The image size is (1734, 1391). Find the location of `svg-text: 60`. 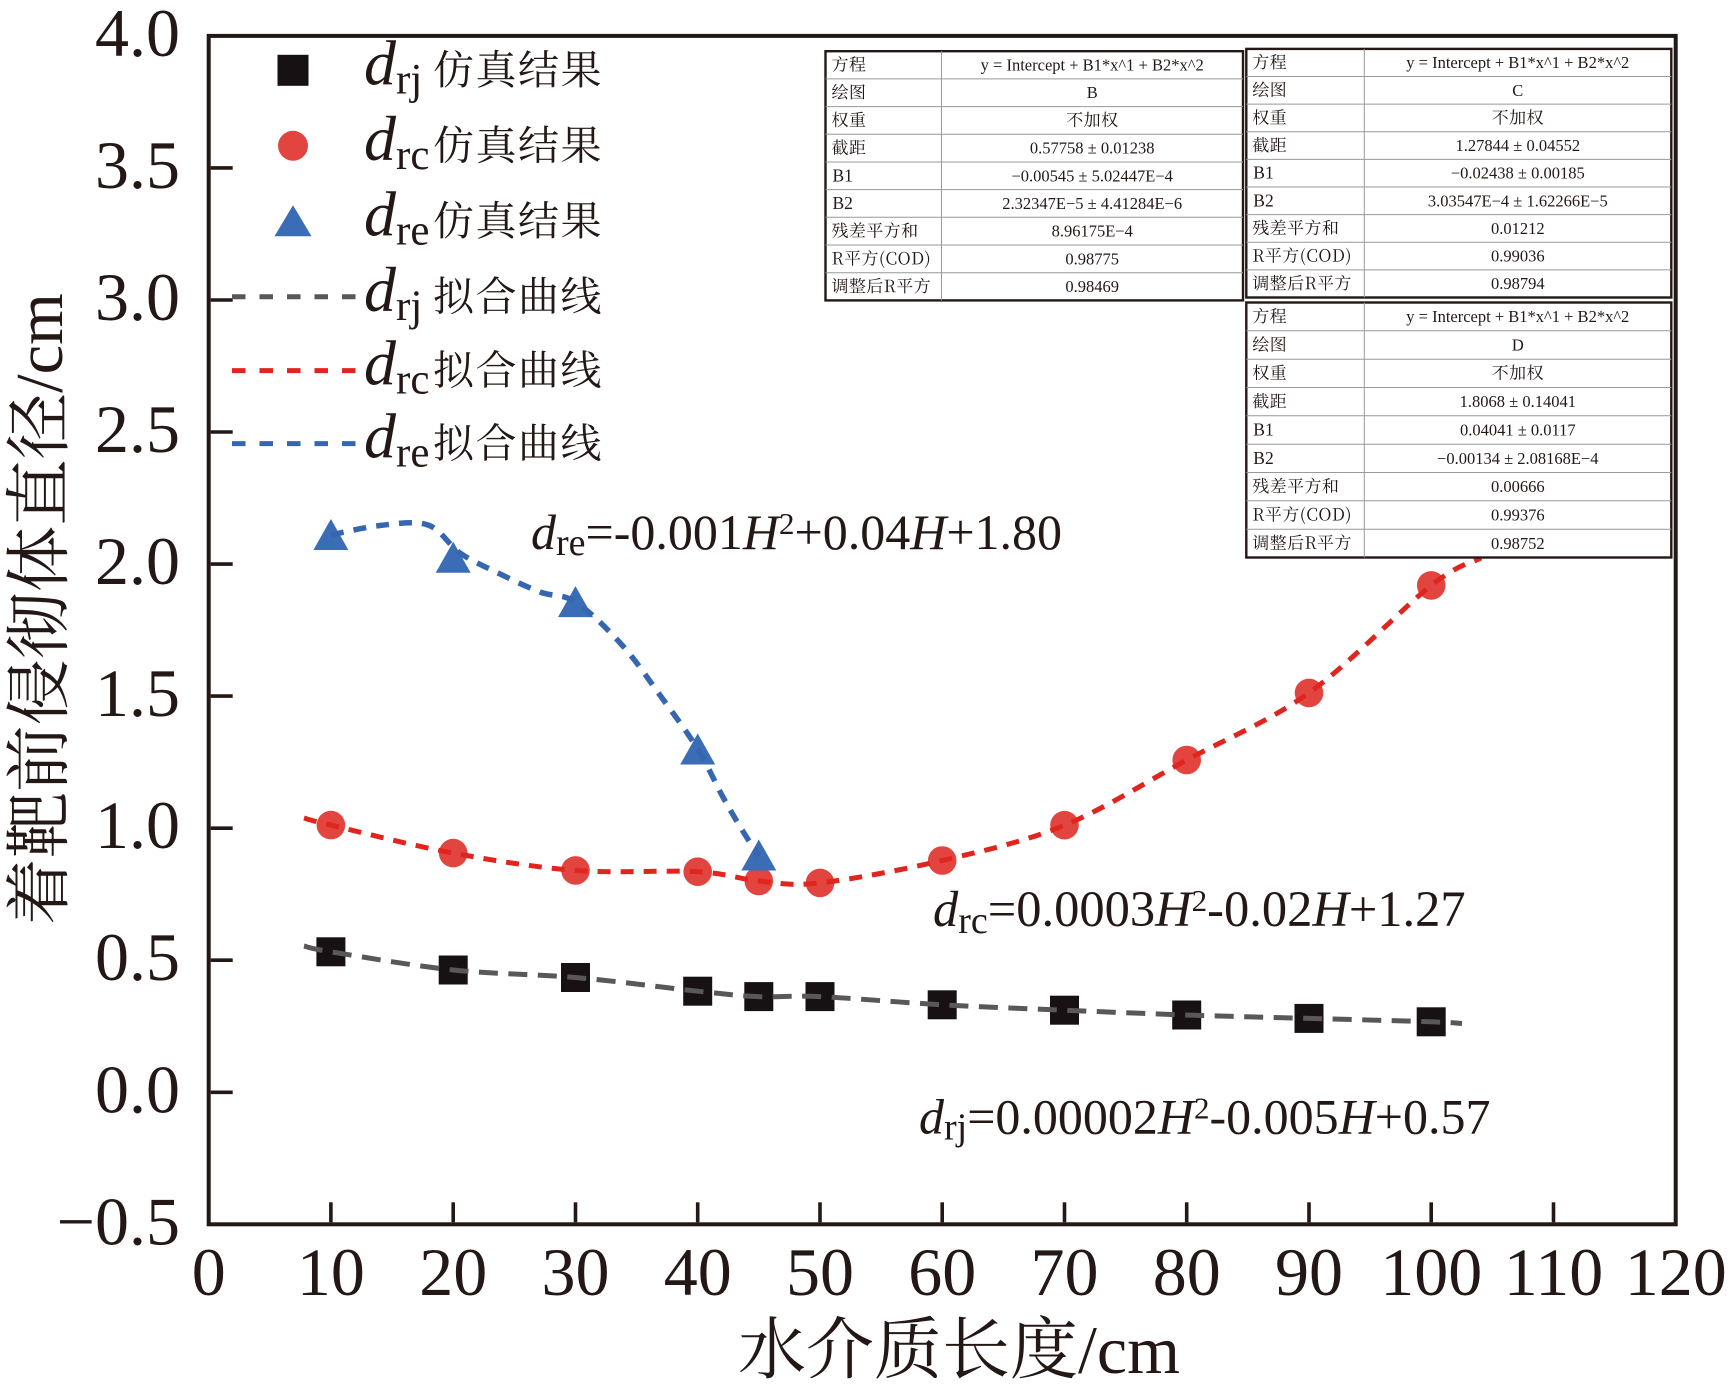

svg-text: 60 is located at coordinates (942, 1272).